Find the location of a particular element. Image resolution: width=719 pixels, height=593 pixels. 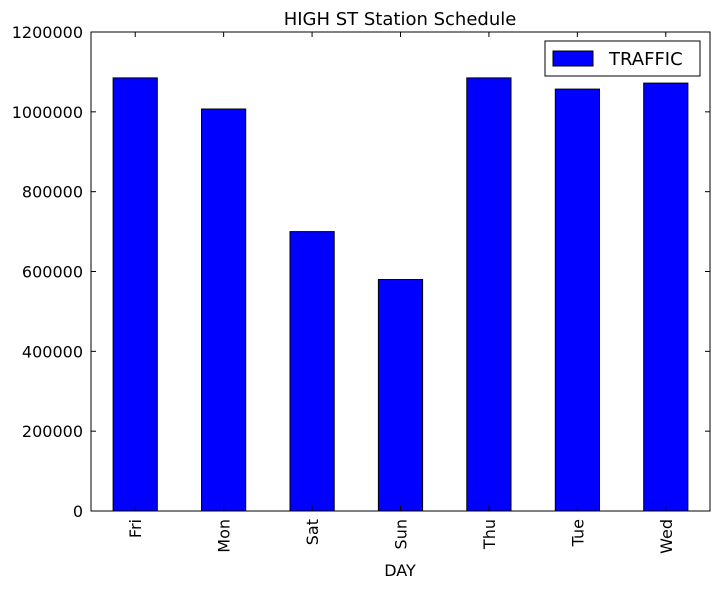

x-tick-labels: Fri Mon Sat Sun Thu Tue Wed is located at coordinates (401, 536).